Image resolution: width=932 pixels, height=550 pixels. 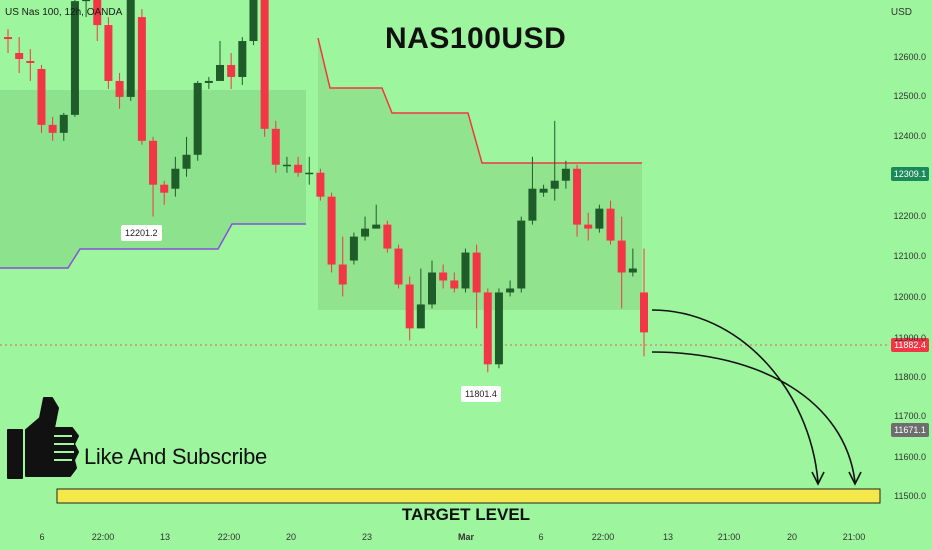 I want to click on y-tick-label: 11600.0, so click(x=910, y=457).